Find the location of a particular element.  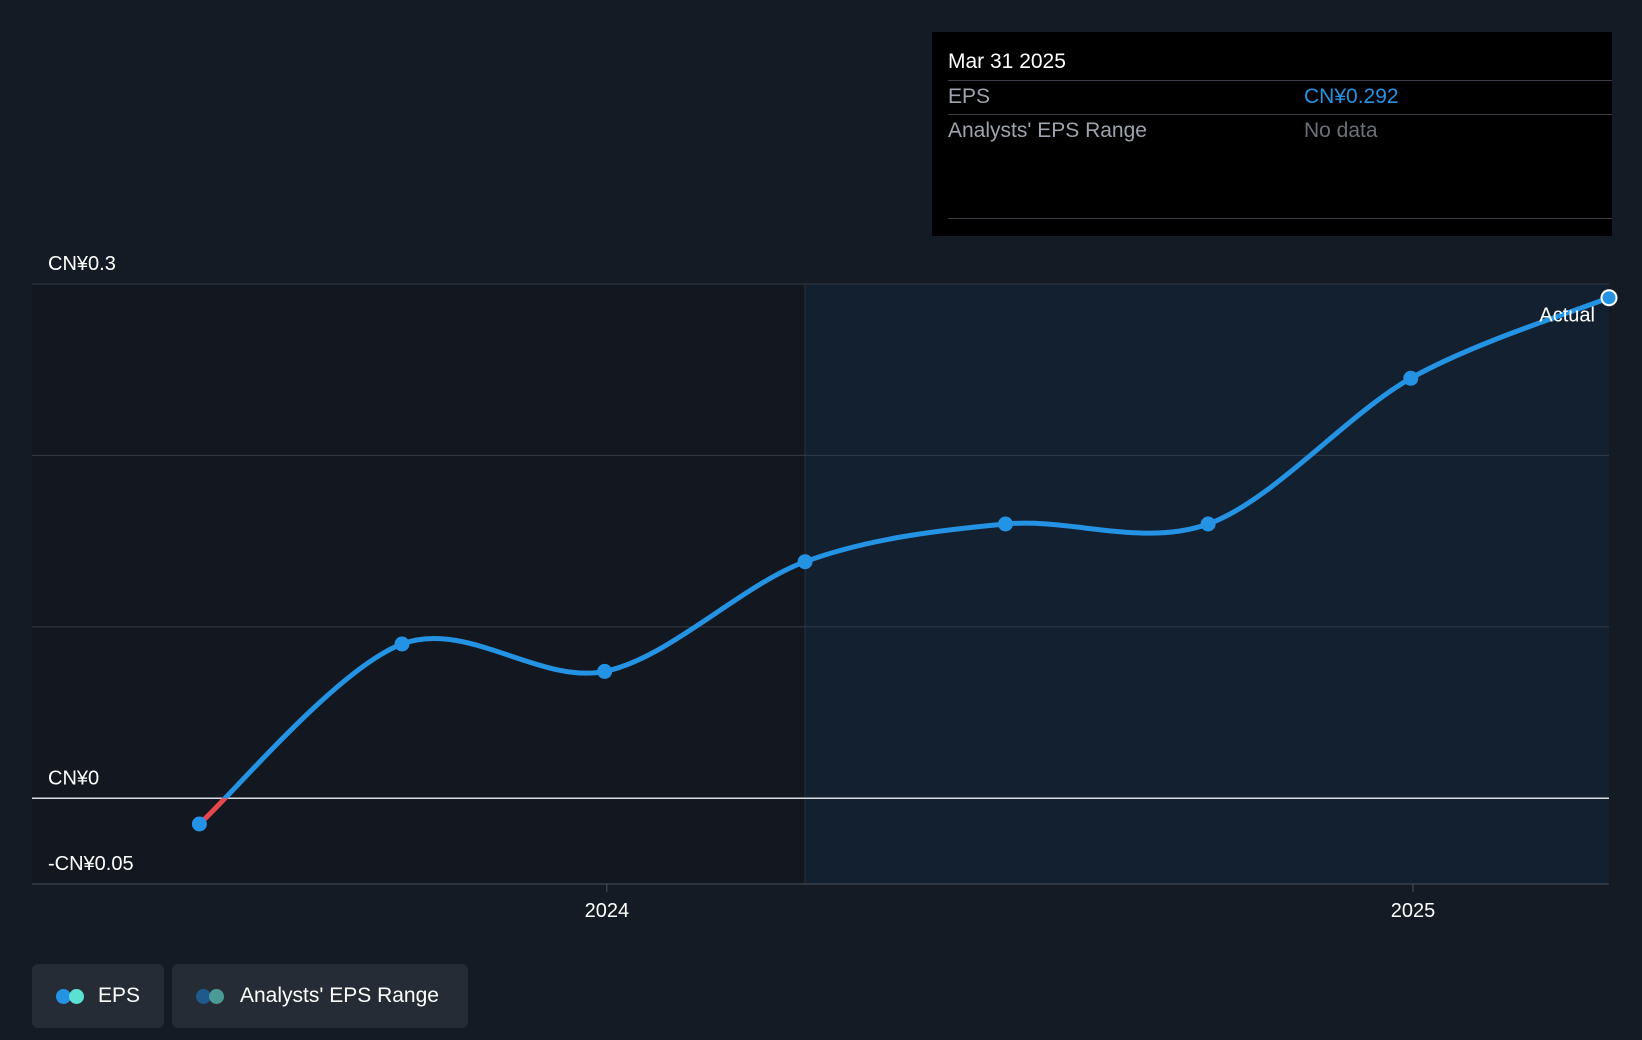

x-tick-label-1: 2025 is located at coordinates (1413, 911).